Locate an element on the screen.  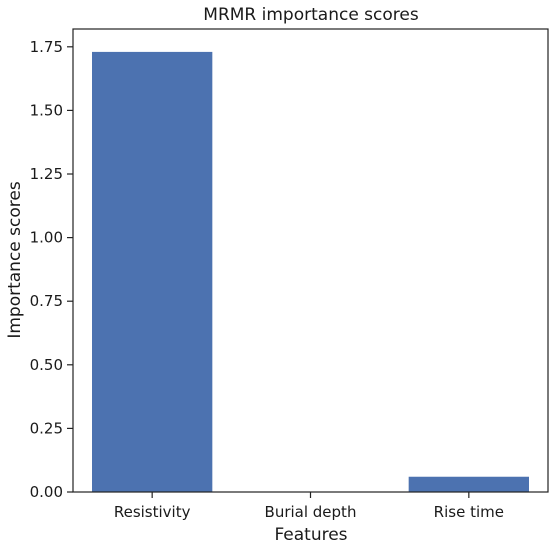
y-tick-label: 1.50 is located at coordinates (46, 110).